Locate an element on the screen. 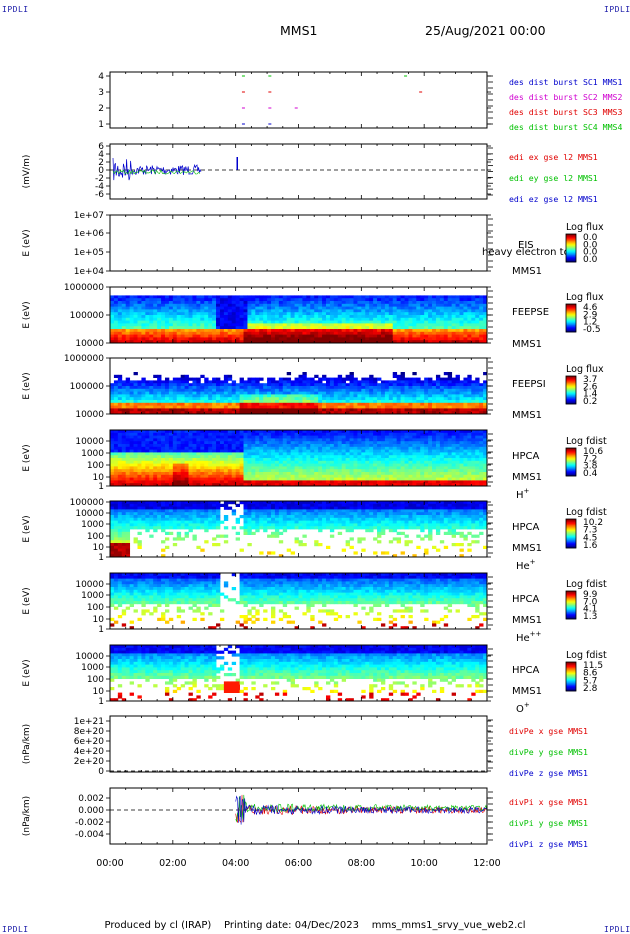 The height and width of the screenshot is (934, 630). colorbar-tick: 10.6 is located at coordinates (593, 452).